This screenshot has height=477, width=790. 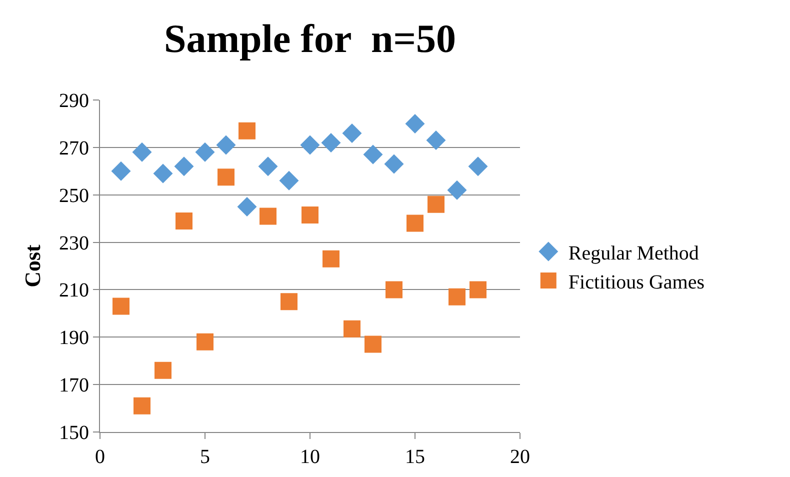 I want to click on y-tick-label: 190, so click(x=74, y=338).